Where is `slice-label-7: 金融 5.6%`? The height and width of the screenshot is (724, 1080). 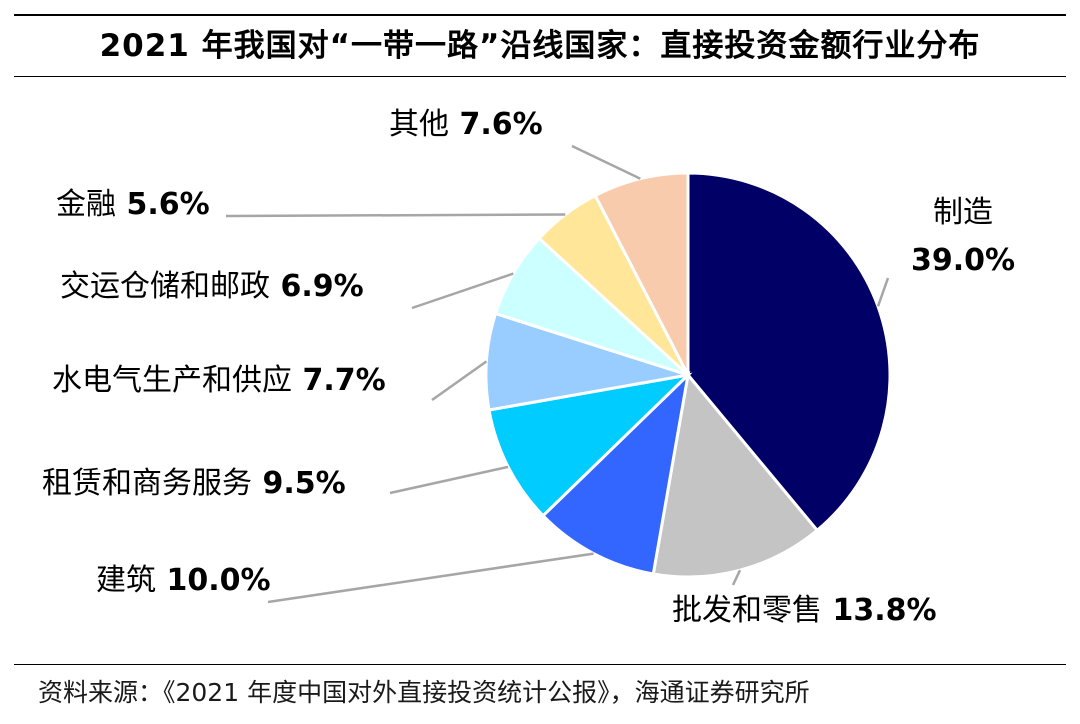 slice-label-7: 金融 5.6% is located at coordinates (133, 204).